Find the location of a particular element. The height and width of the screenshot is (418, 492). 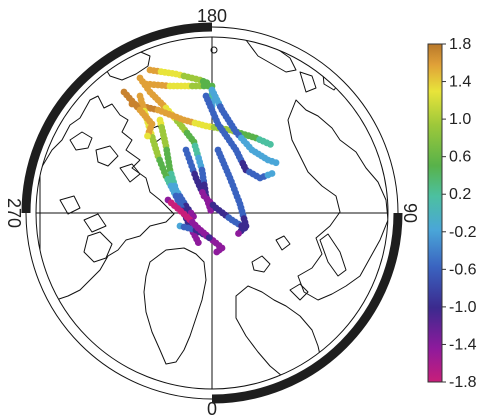

data-tracks is located at coordinates (200, 161).